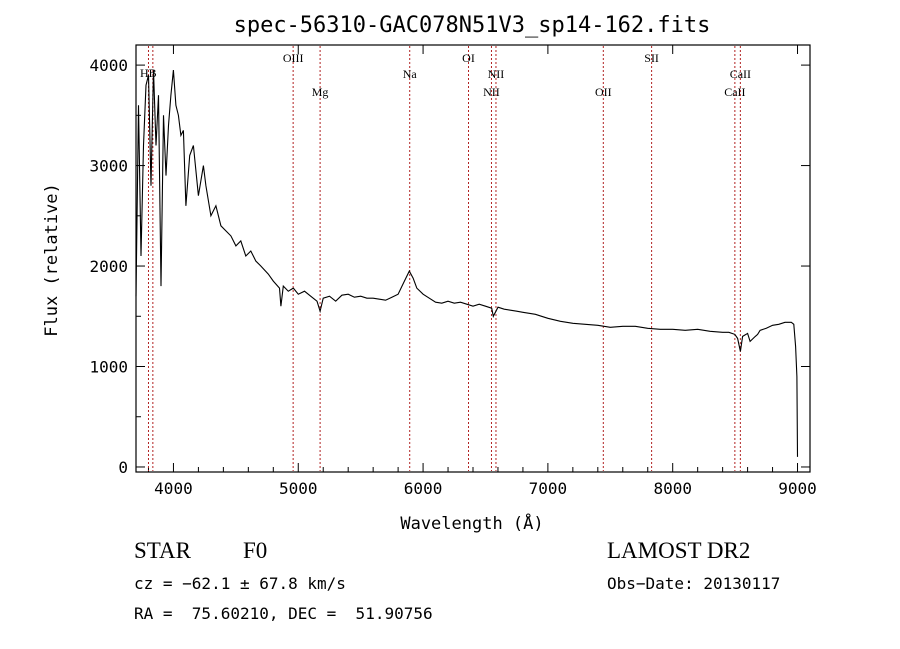 The height and width of the screenshot is (649, 900). I want to click on object-type: STAR, so click(162, 550).